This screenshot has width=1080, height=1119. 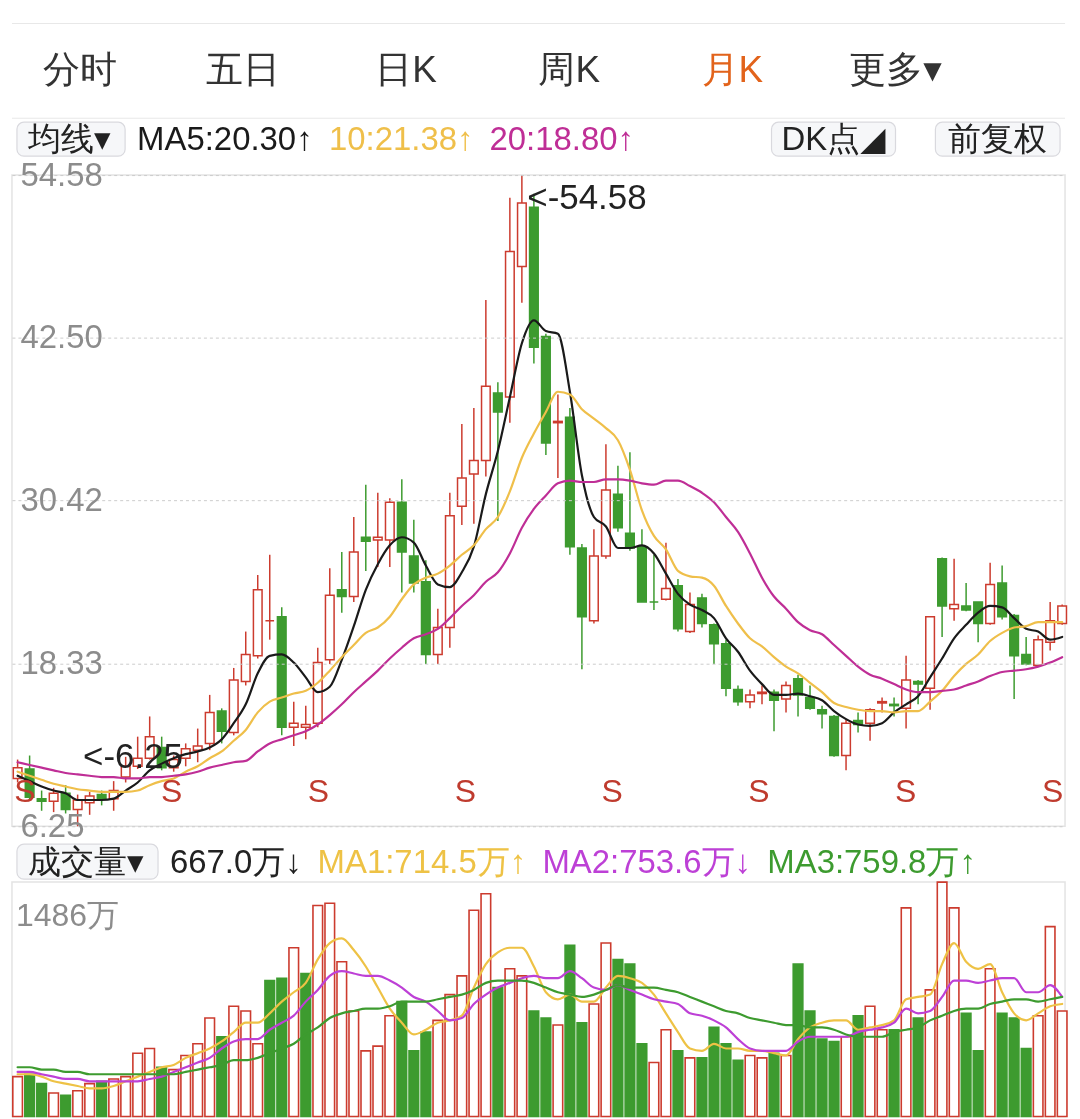 I want to click on text: MA3:759.8万↑, so click(x=871, y=861).